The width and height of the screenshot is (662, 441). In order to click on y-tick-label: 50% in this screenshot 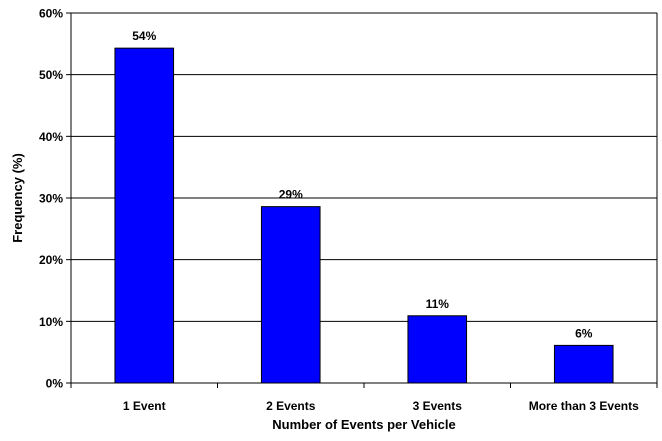, I will do `click(51, 75)`.